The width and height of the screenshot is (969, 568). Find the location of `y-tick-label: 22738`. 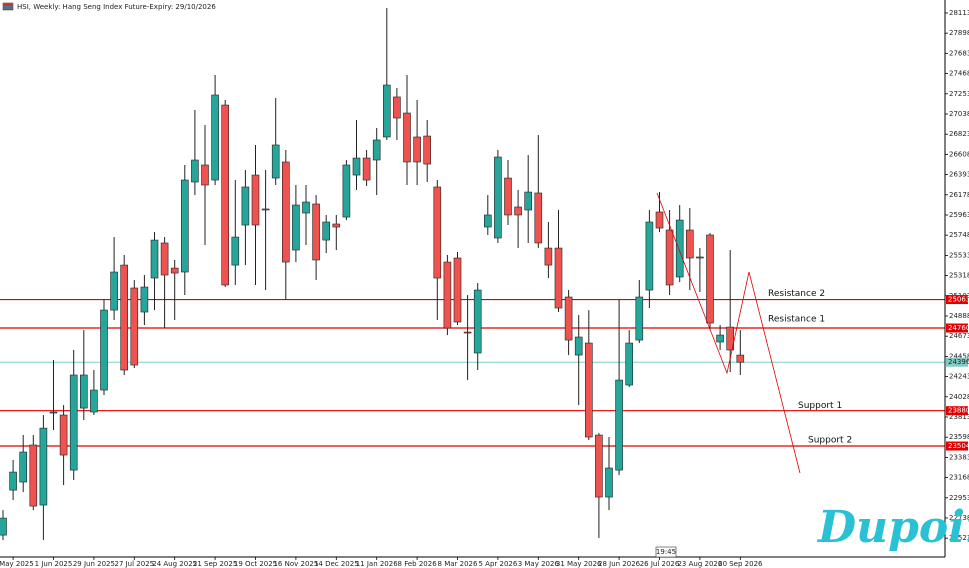

y-tick-label: 22738 is located at coordinates (959, 518).